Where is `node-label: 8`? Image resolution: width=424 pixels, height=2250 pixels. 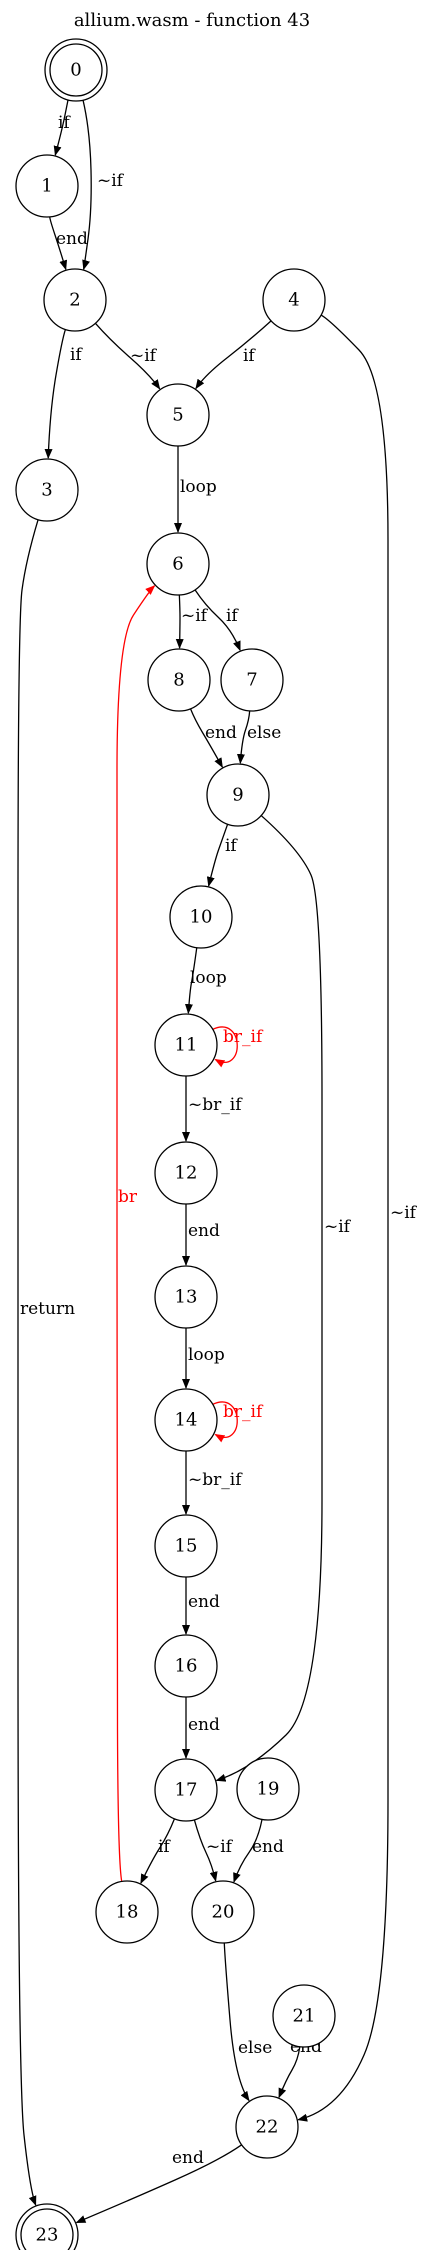 node-label: 8 is located at coordinates (178, 680).